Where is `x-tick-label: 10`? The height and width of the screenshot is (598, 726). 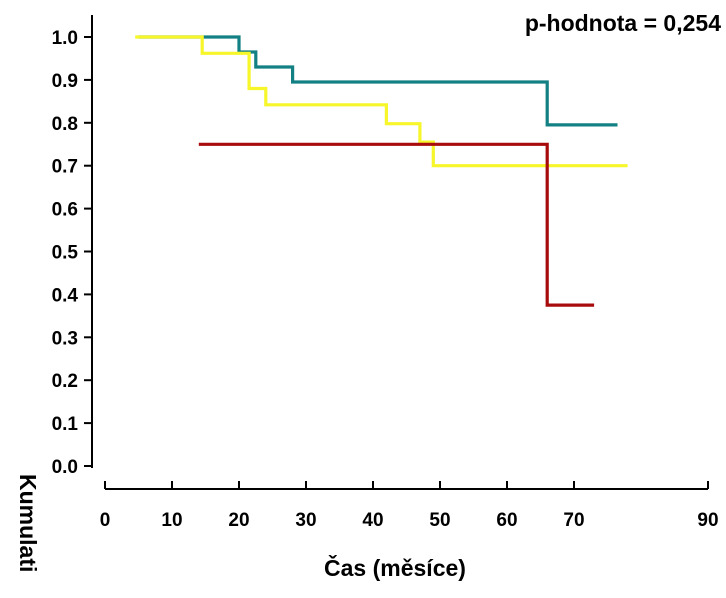
x-tick-label: 10 is located at coordinates (171, 520).